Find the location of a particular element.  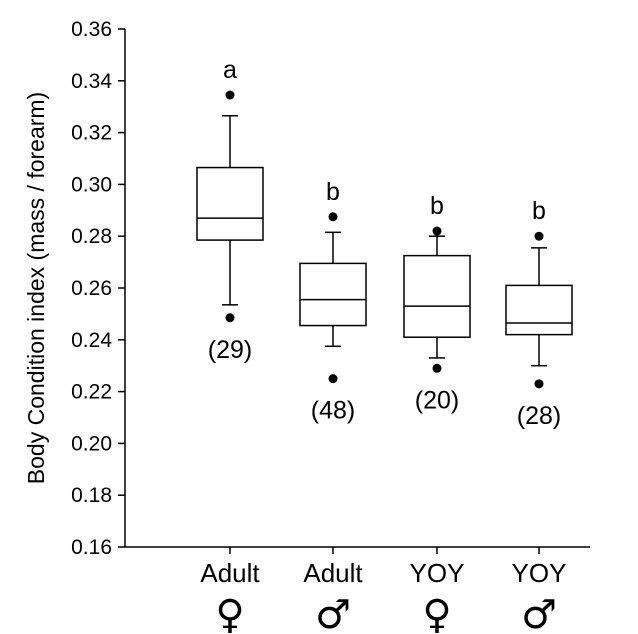

significance-letter: a is located at coordinates (230, 70).